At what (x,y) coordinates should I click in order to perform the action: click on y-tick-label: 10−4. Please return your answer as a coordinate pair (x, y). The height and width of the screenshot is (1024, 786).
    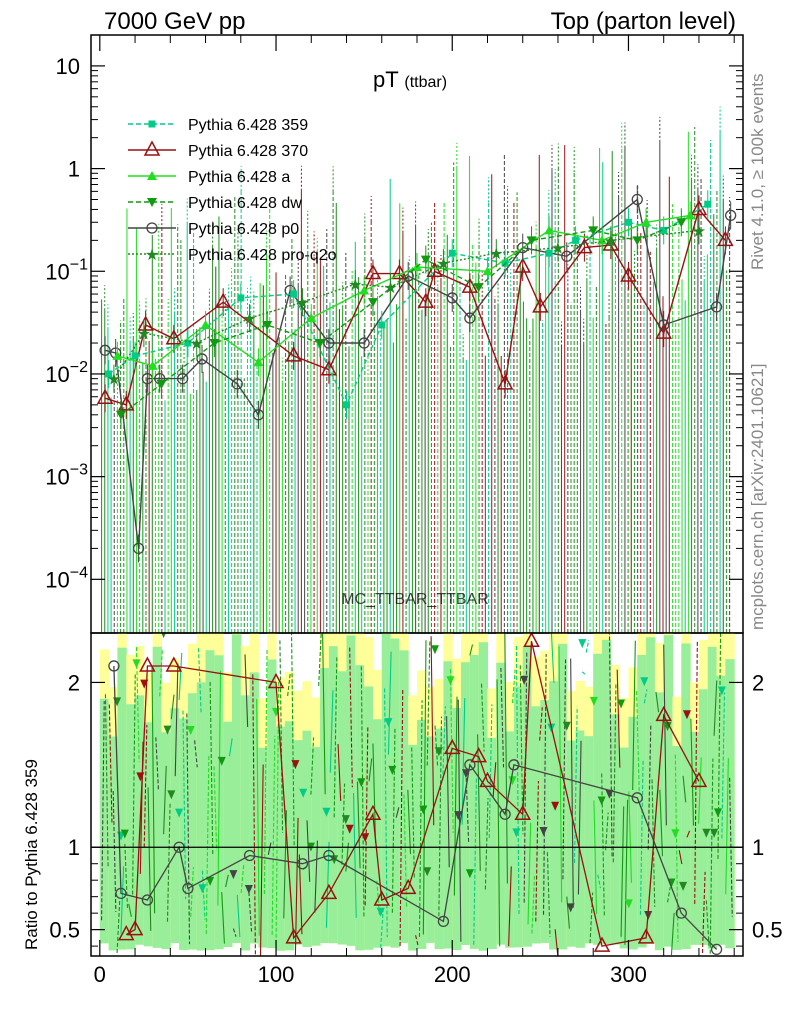
    Looking at the image, I should click on (66, 578).